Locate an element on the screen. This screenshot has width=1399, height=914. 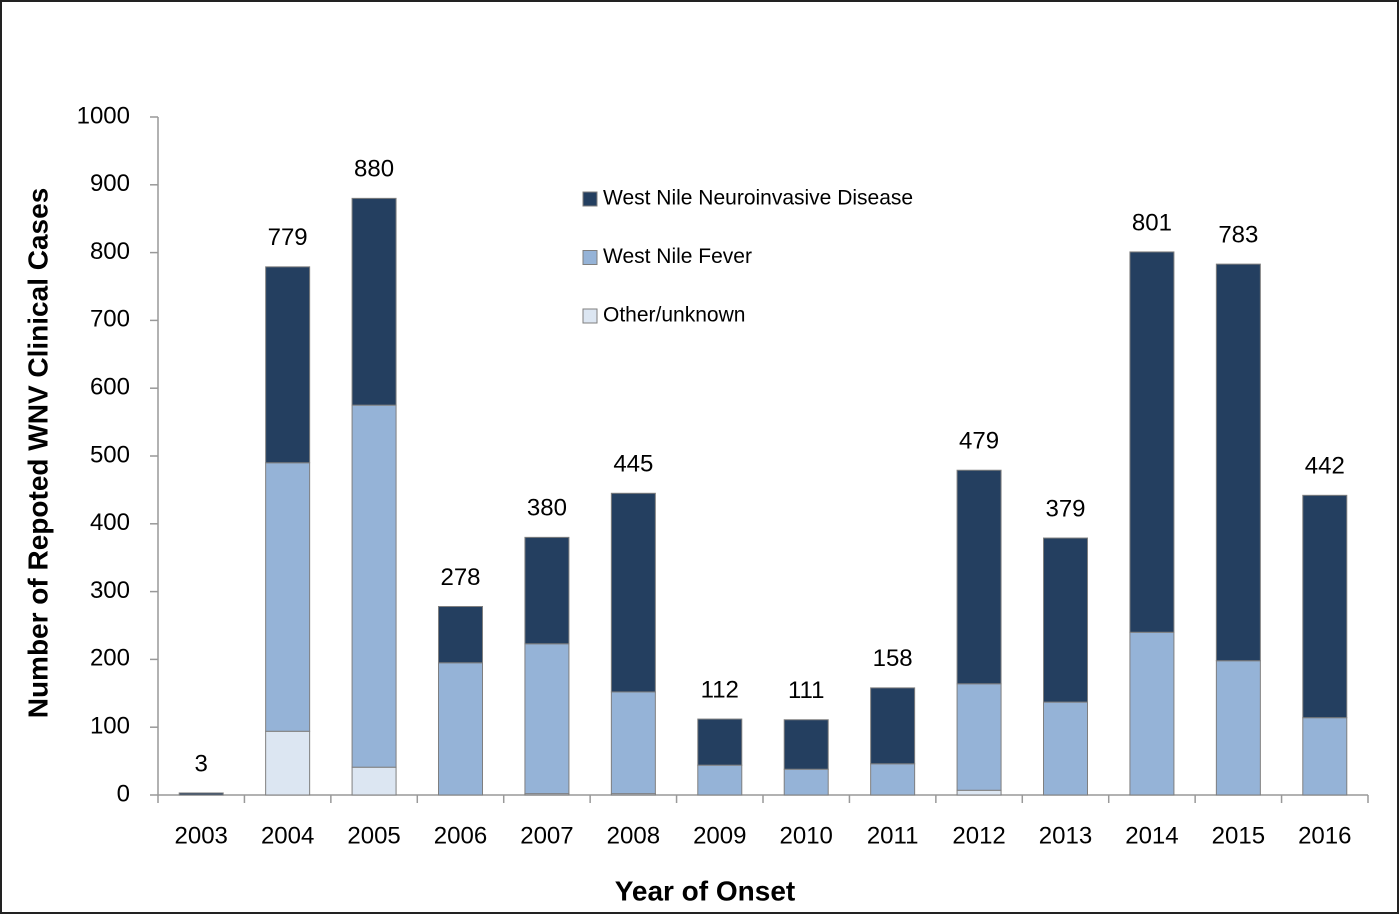
total-label: 278 is located at coordinates (460, 577).